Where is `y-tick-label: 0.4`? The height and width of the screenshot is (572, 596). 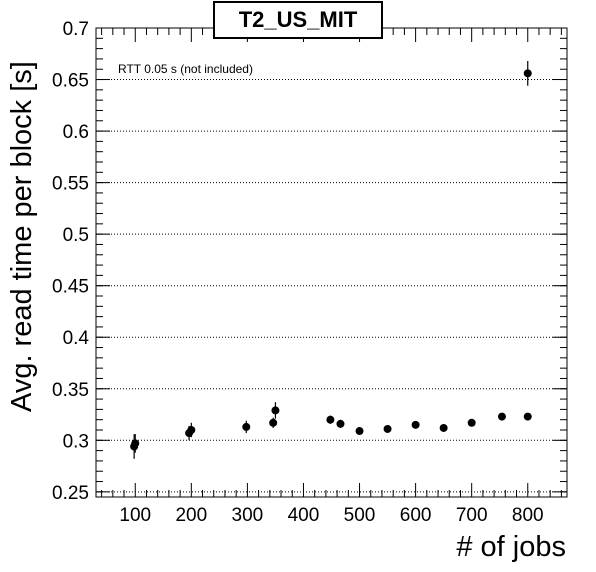
y-tick-label: 0.4 is located at coordinates (76, 338).